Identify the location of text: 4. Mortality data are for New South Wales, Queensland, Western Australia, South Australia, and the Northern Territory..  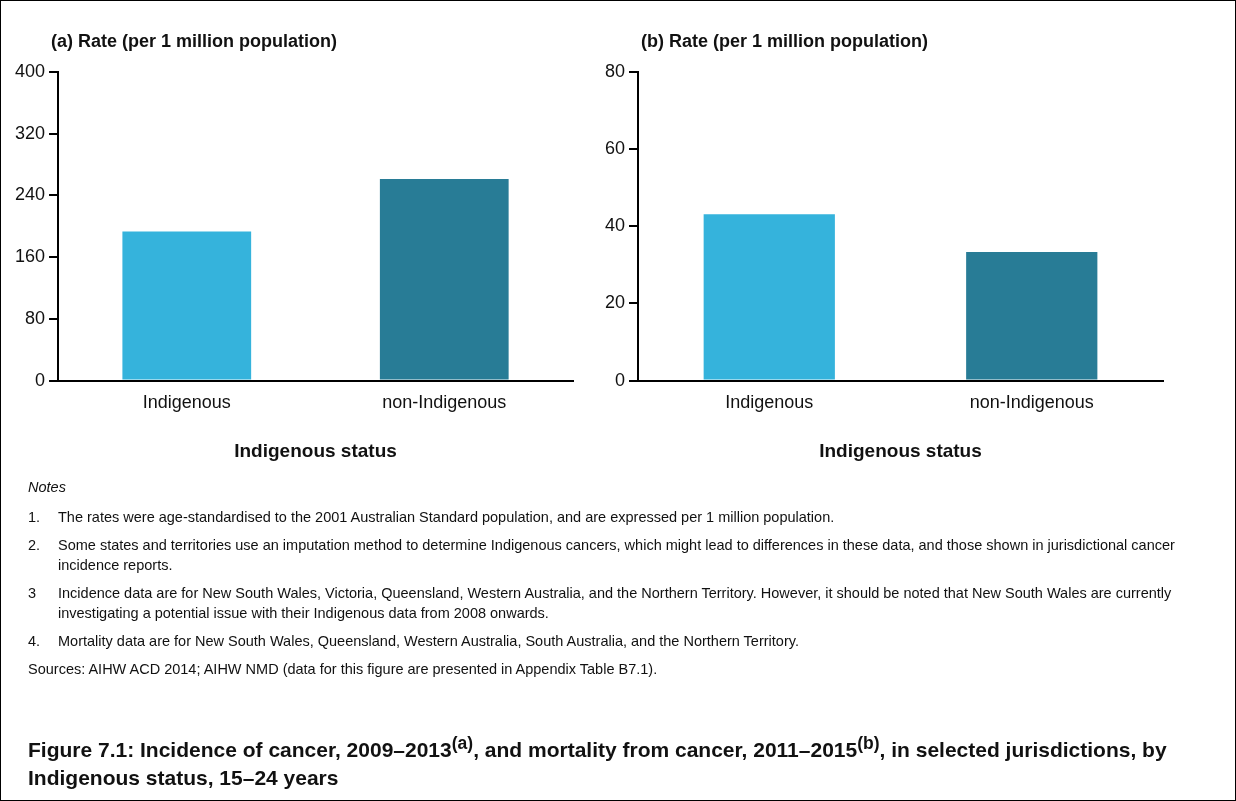
(413, 641).